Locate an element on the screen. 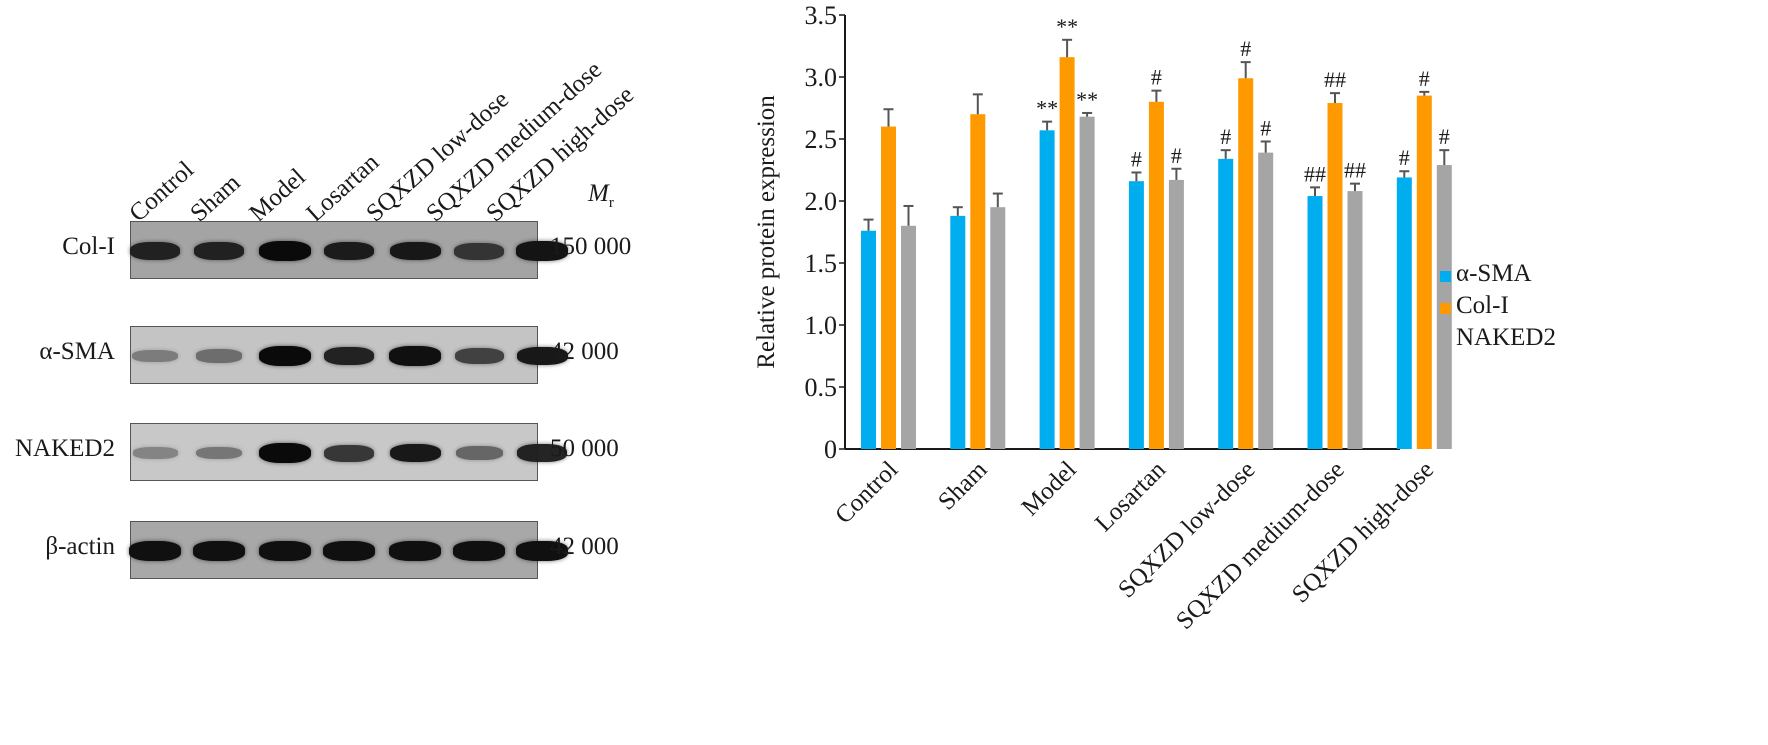 Image resolution: width=1768 pixels, height=745 pixels. y-tick-label: 0 is located at coordinates (830, 449).